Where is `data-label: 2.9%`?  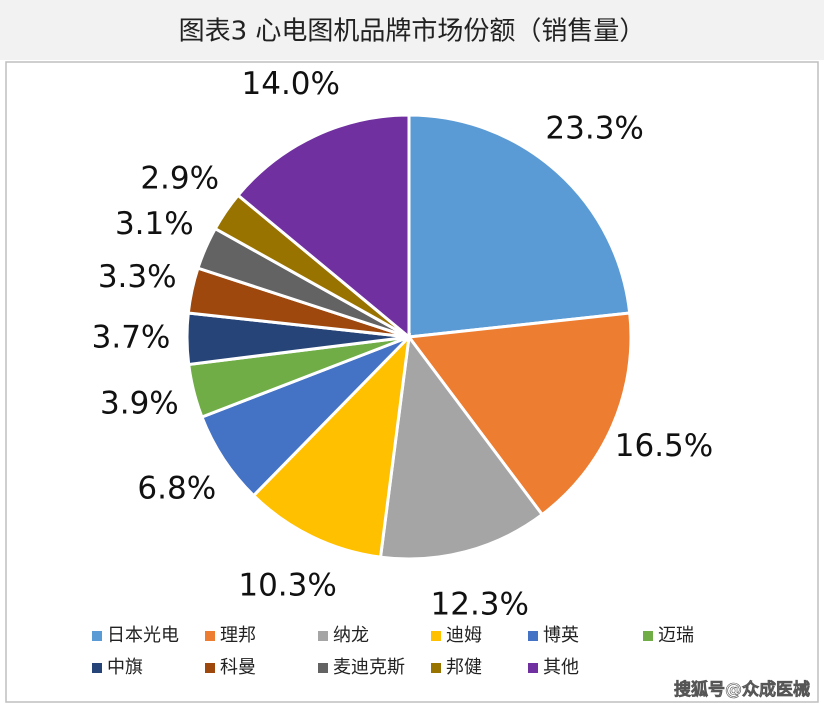 data-label: 2.9% is located at coordinates (179, 178).